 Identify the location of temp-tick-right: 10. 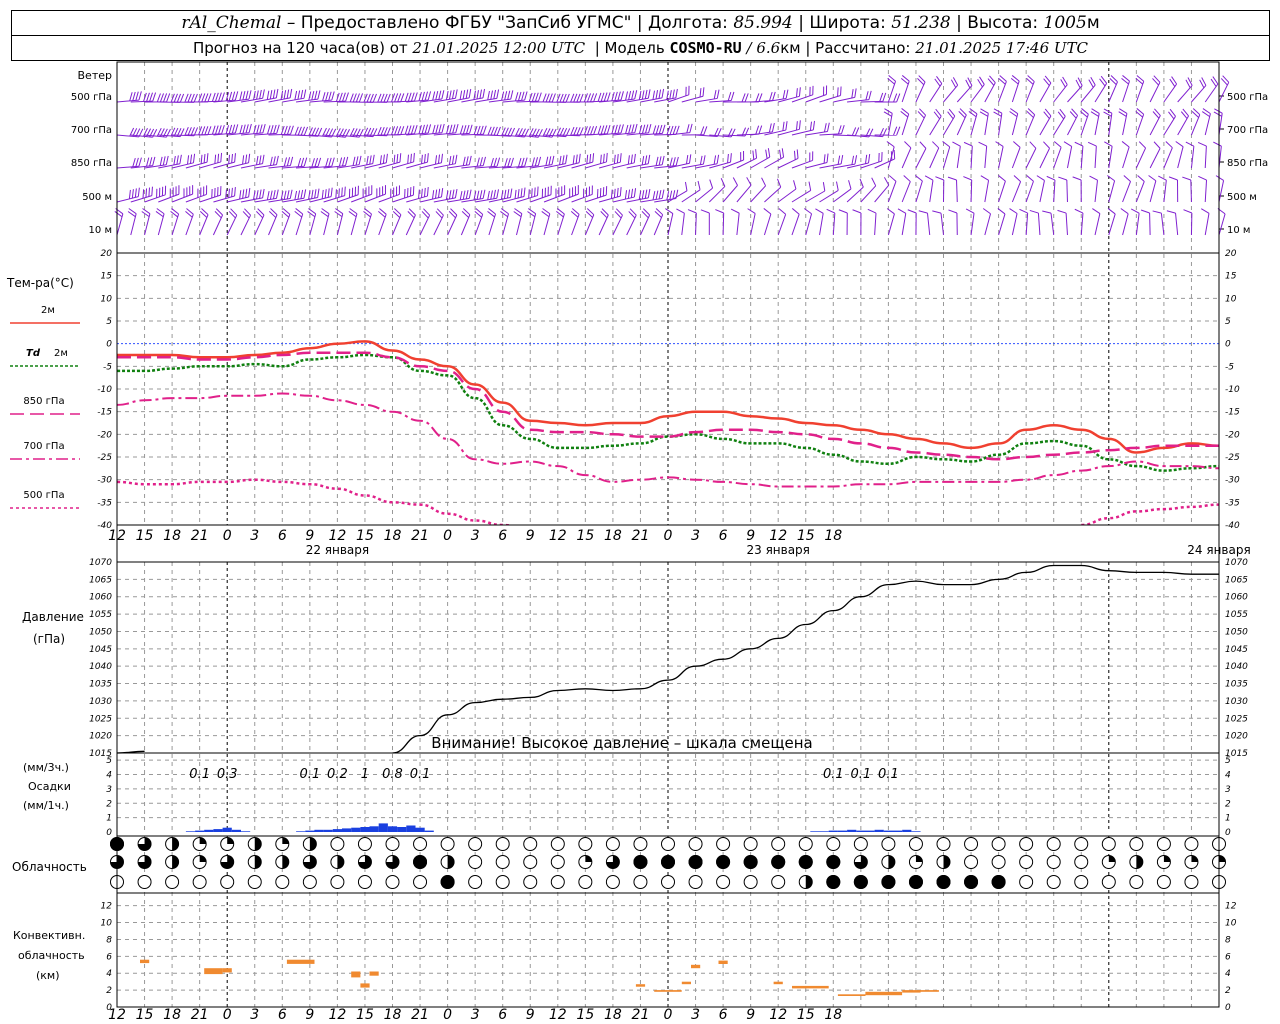
(1231, 299).